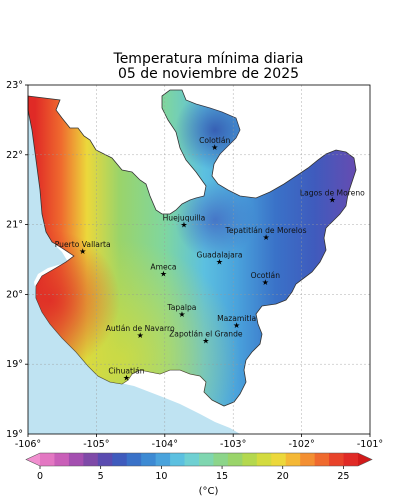 The image size is (417, 504). Describe the element at coordinates (14, 85) in the screenshot. I see `y-tick-label: 23°` at that location.